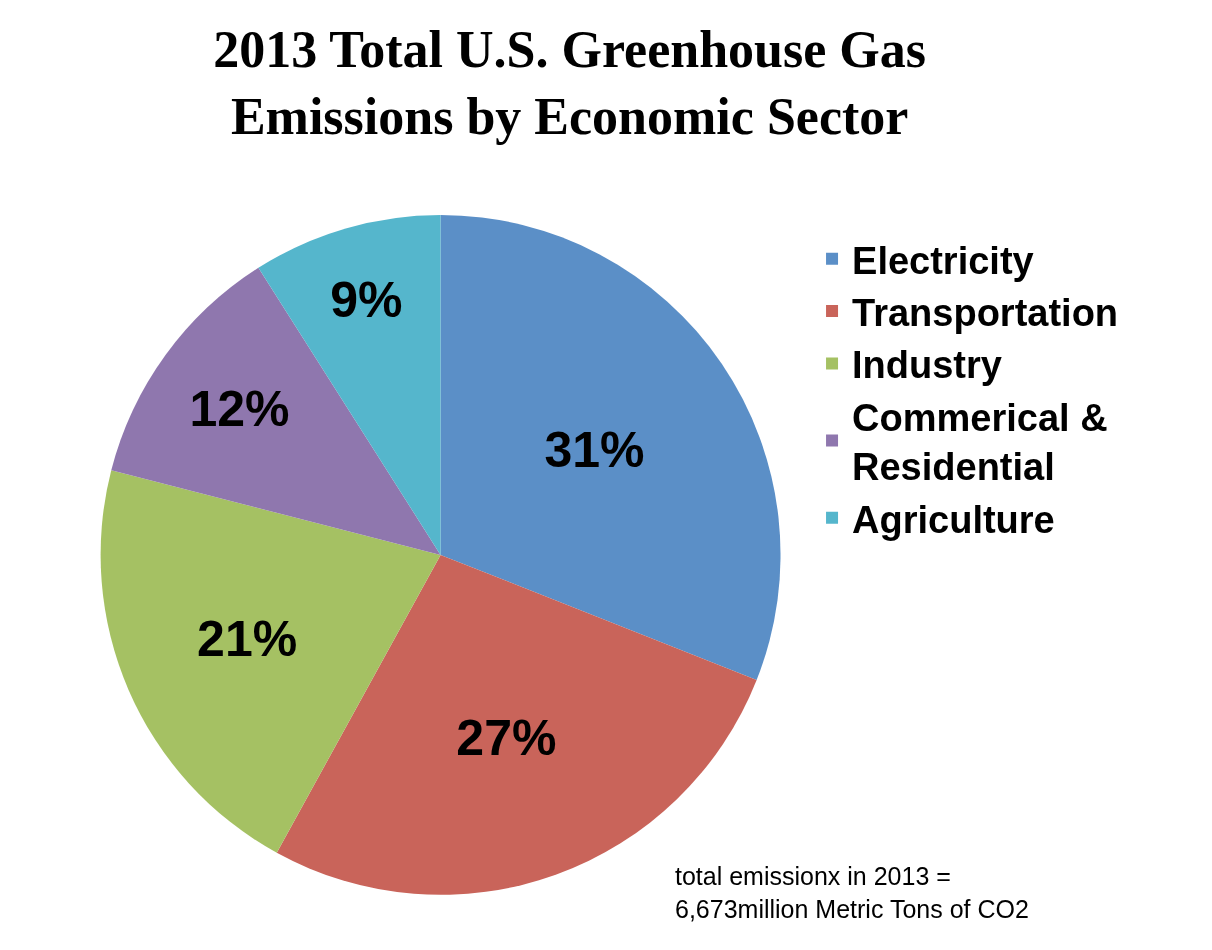  Describe the element at coordinates (594, 450) in the screenshot. I see `data-label: 31%` at that location.